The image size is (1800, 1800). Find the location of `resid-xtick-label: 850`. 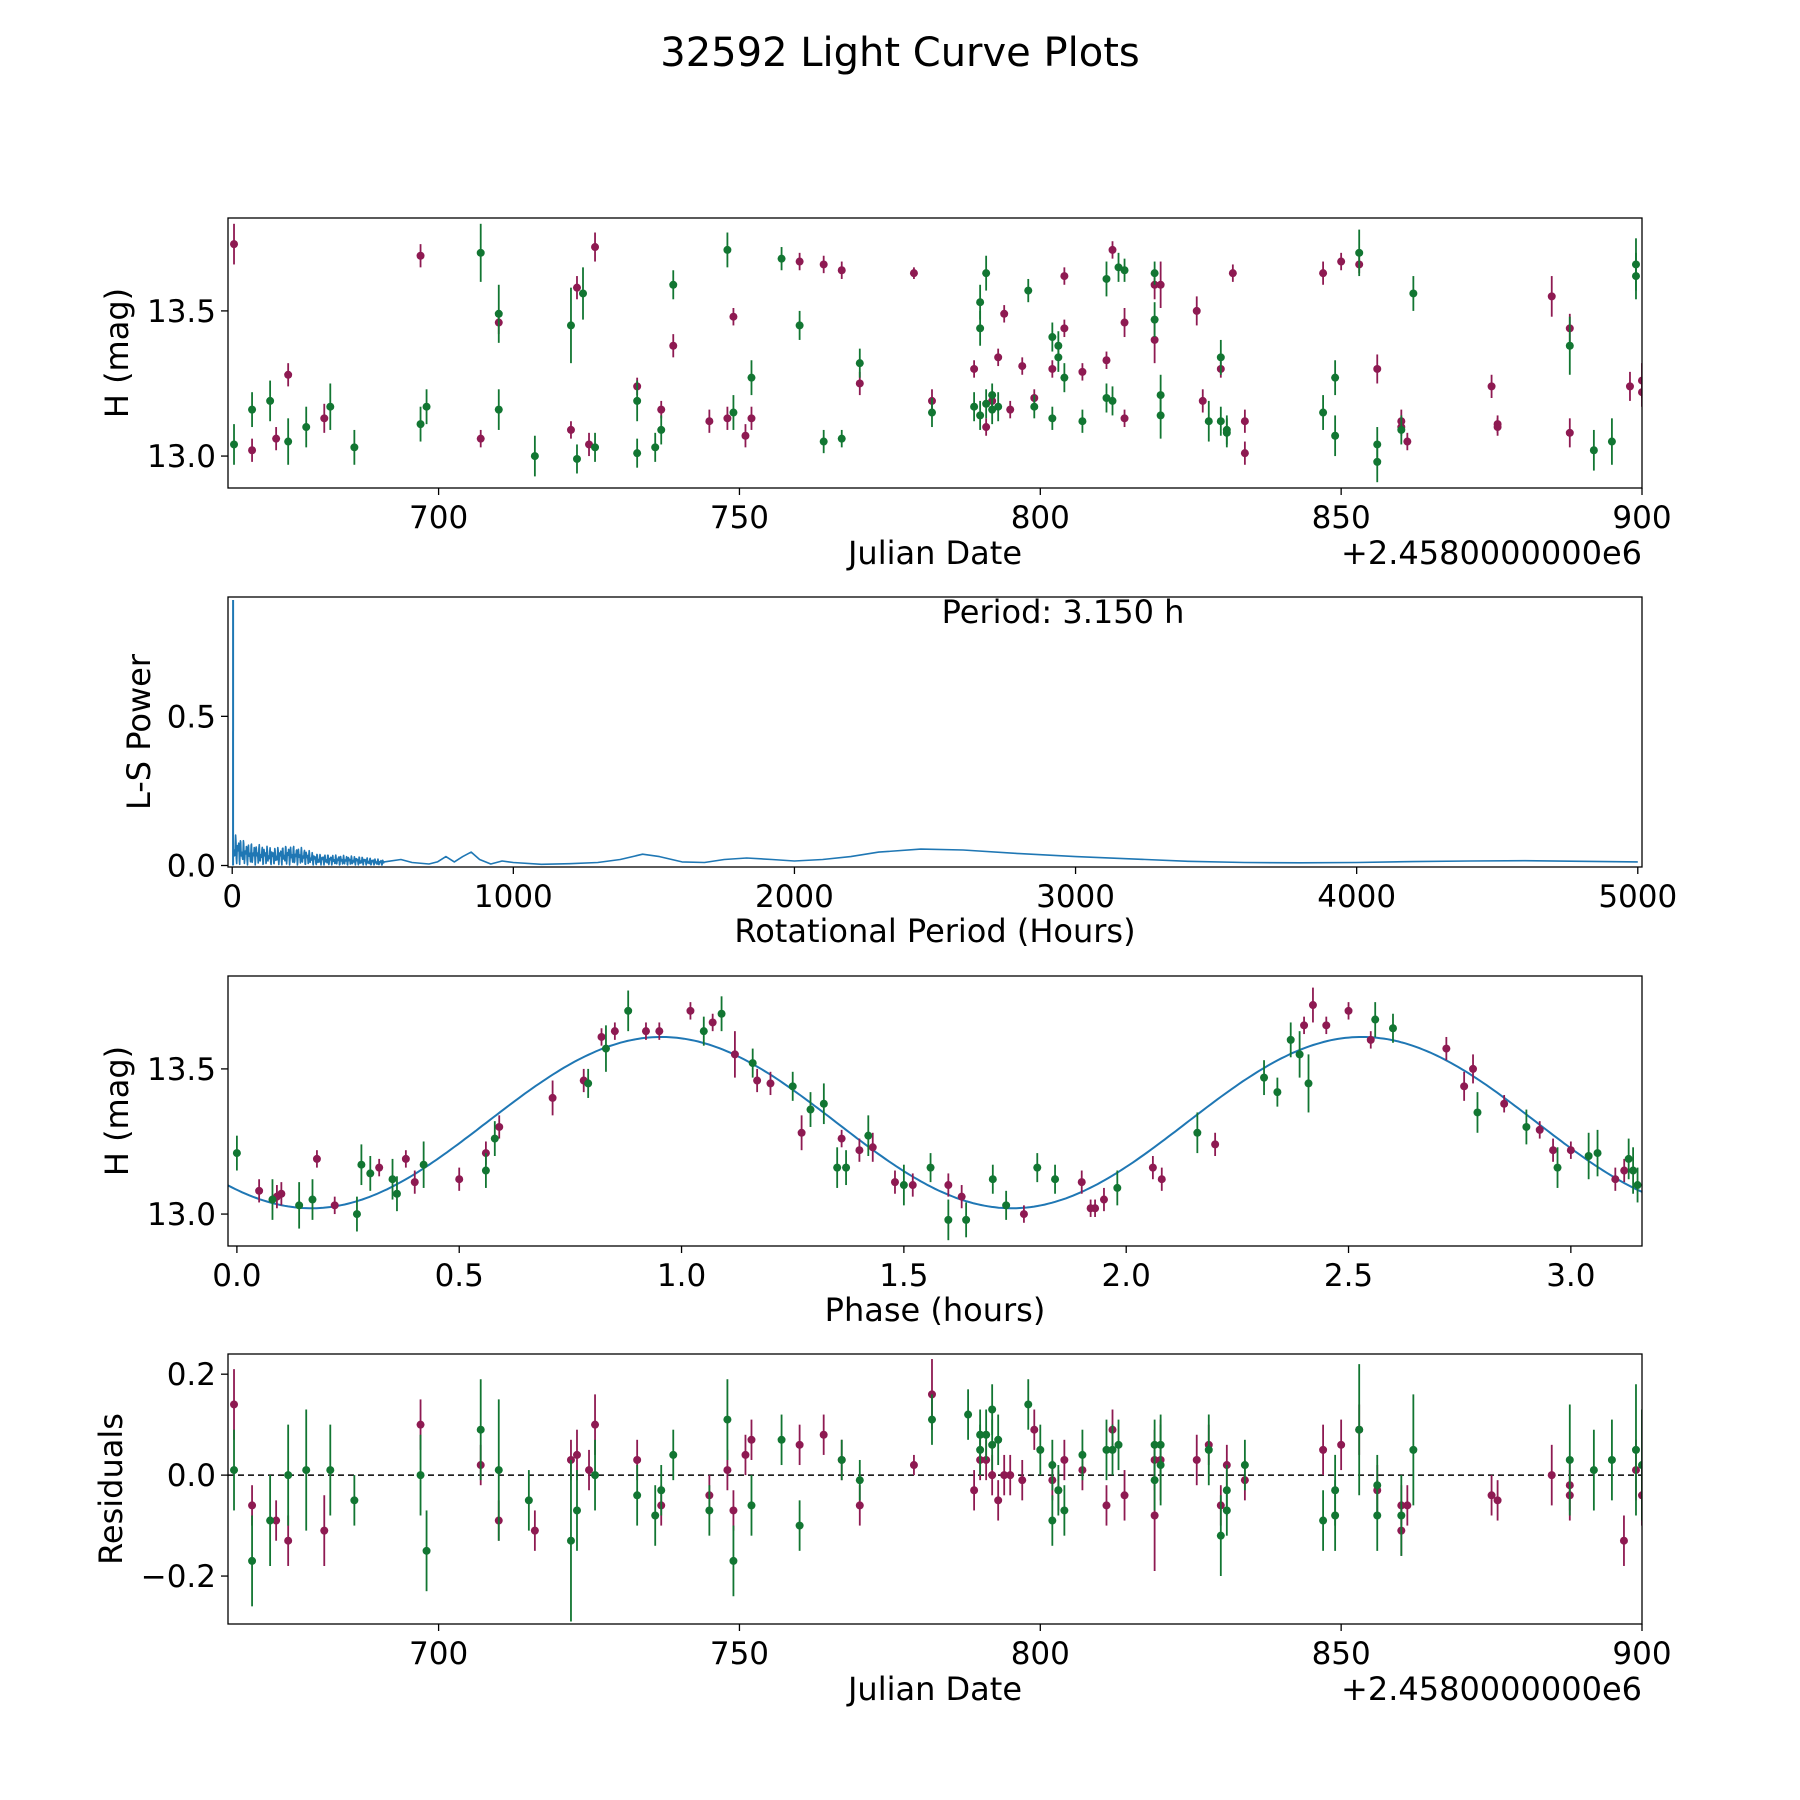

resid-xtick-label: 850 is located at coordinates (1341, 1654).